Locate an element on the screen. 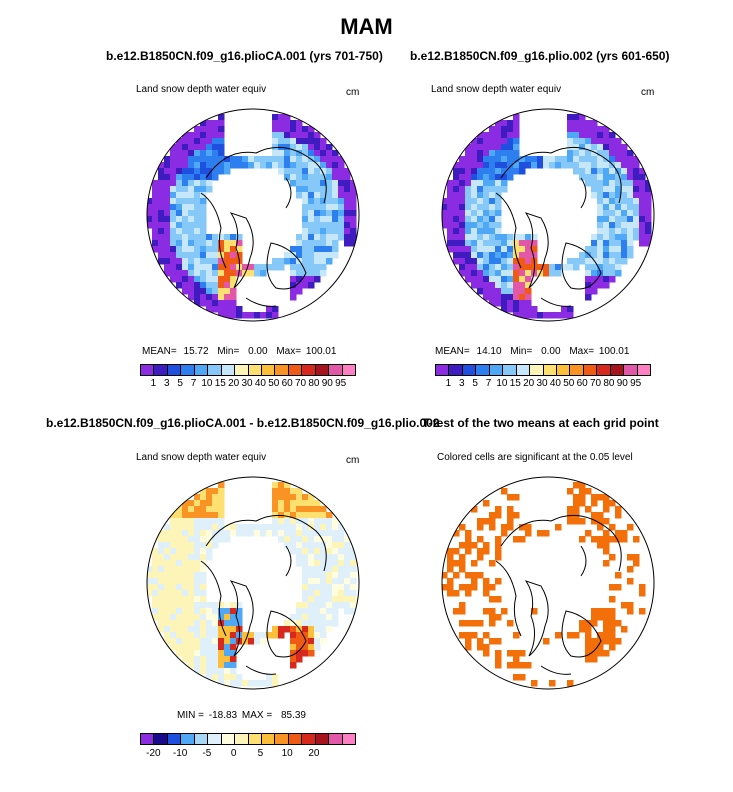 This screenshot has height=792, width=733. panel2-colorbar is located at coordinates (543, 370).